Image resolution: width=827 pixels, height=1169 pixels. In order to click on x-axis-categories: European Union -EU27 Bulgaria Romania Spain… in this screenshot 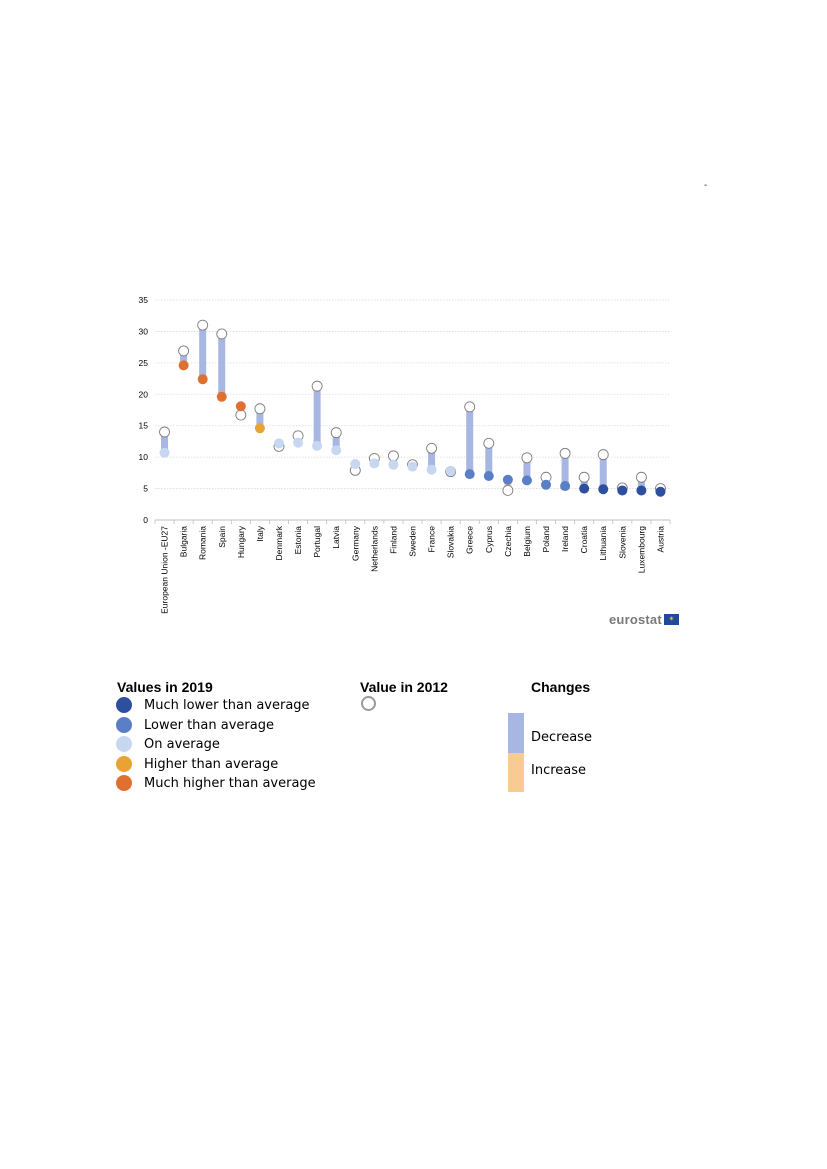, I will do `click(413, 569)`.